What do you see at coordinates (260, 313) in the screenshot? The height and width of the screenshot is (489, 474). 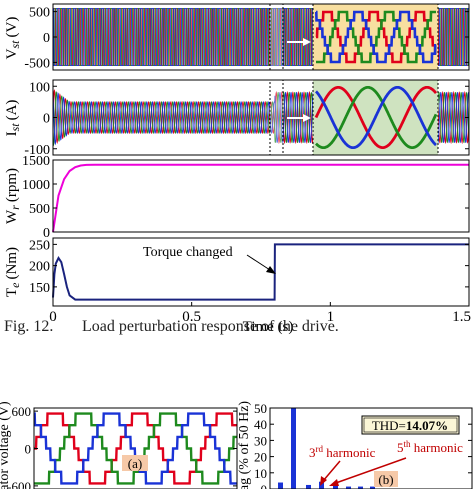 I see `torque-x-ticks: 0 0.5 1 1.5` at bounding box center [260, 313].